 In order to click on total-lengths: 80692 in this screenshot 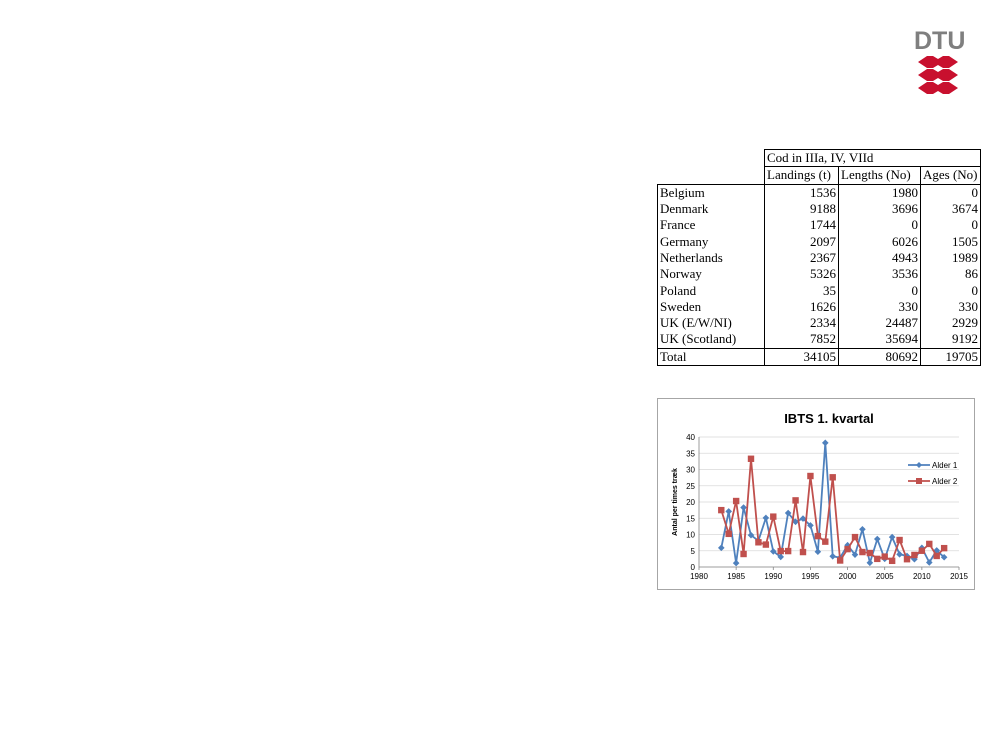, I will do `click(879, 356)`.